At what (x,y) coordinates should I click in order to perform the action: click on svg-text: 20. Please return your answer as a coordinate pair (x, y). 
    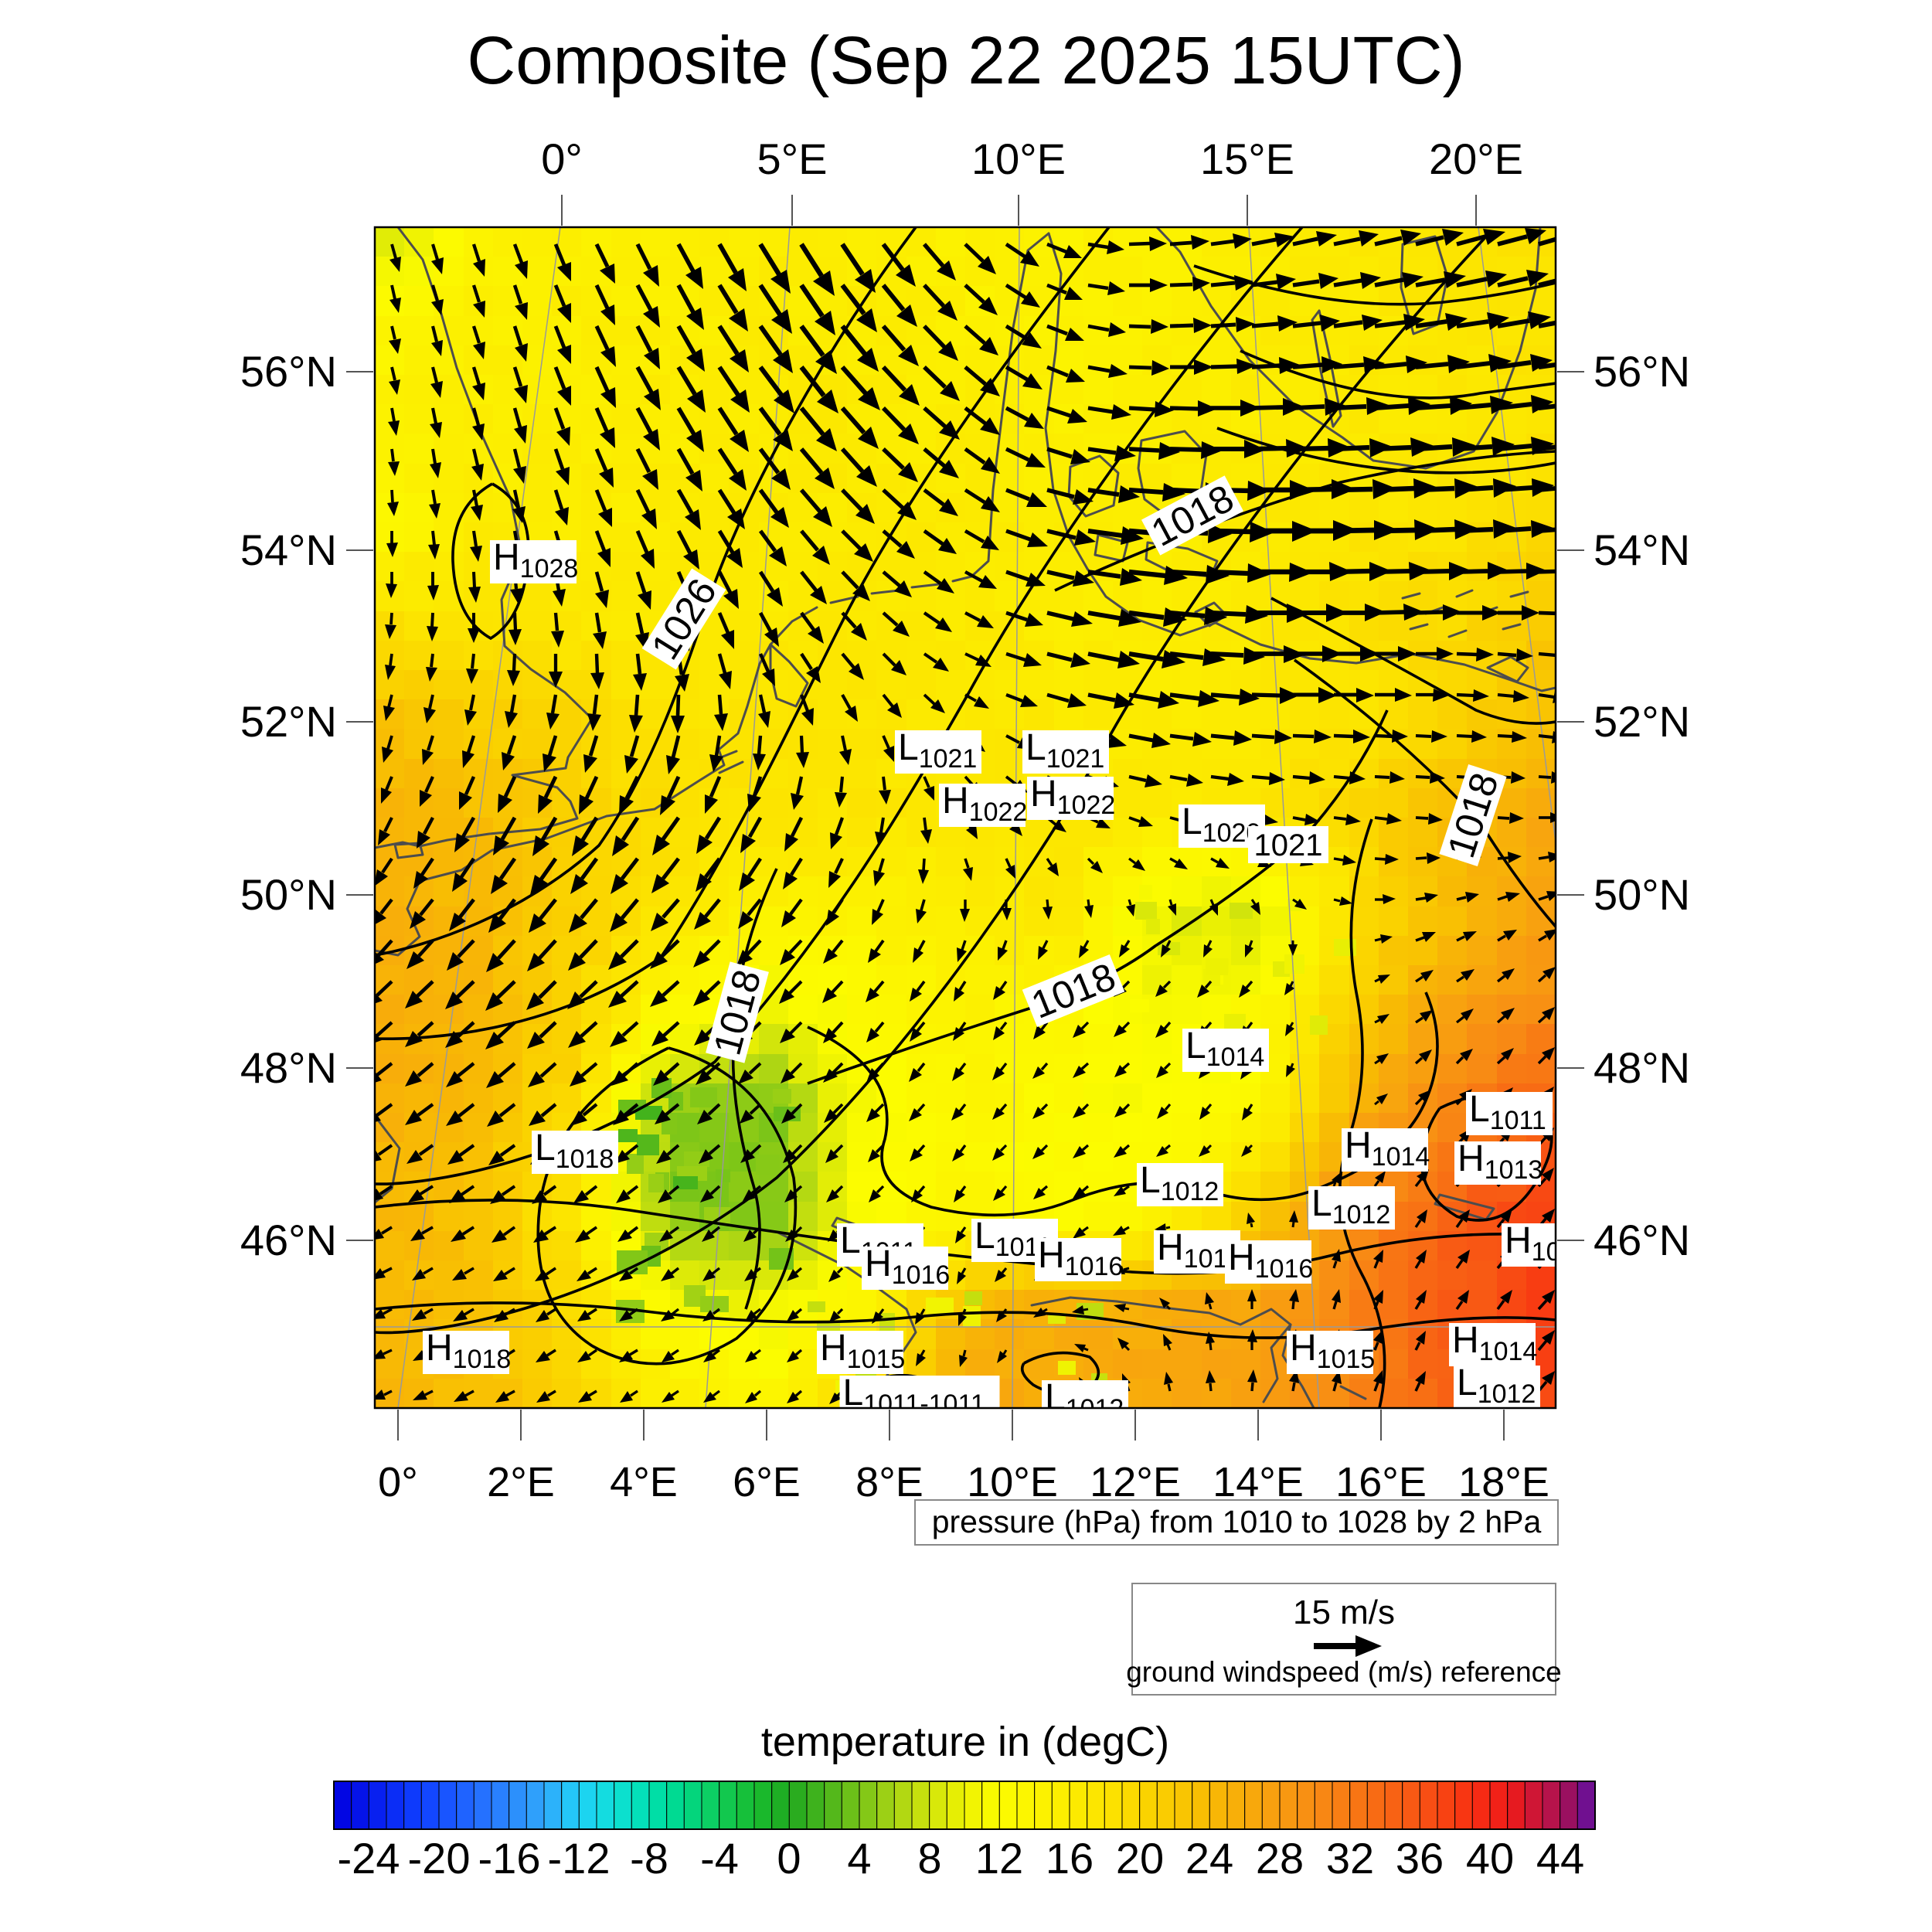
    Looking at the image, I should click on (1140, 1858).